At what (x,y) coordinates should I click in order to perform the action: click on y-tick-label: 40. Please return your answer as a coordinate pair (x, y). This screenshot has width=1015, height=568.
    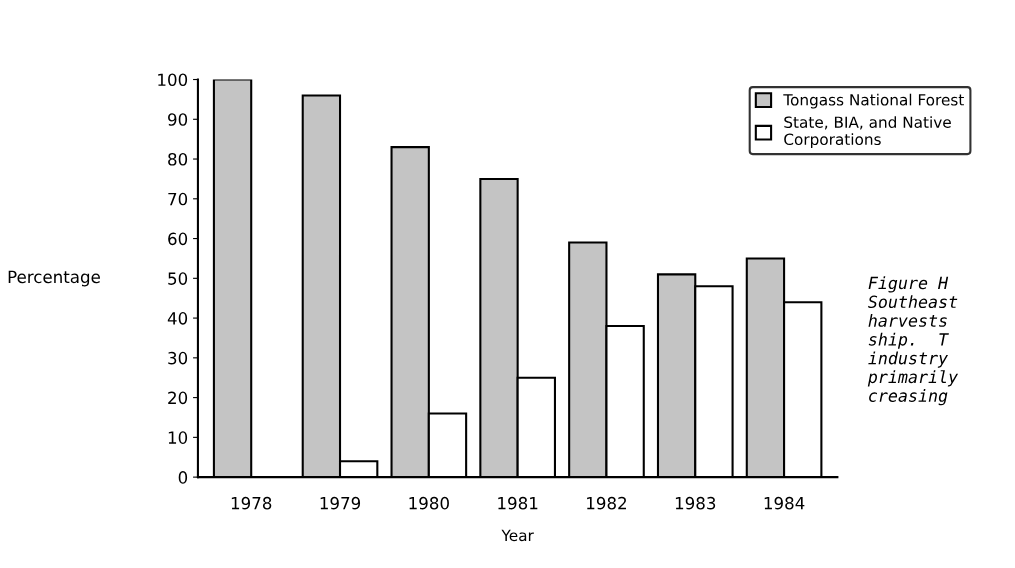
    Looking at the image, I should click on (177, 318).